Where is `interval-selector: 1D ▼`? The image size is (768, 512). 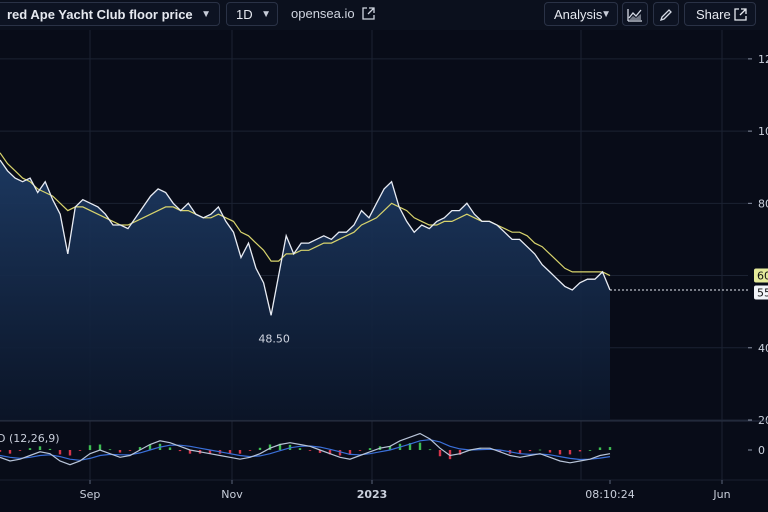 interval-selector: 1D ▼ is located at coordinates (252, 14).